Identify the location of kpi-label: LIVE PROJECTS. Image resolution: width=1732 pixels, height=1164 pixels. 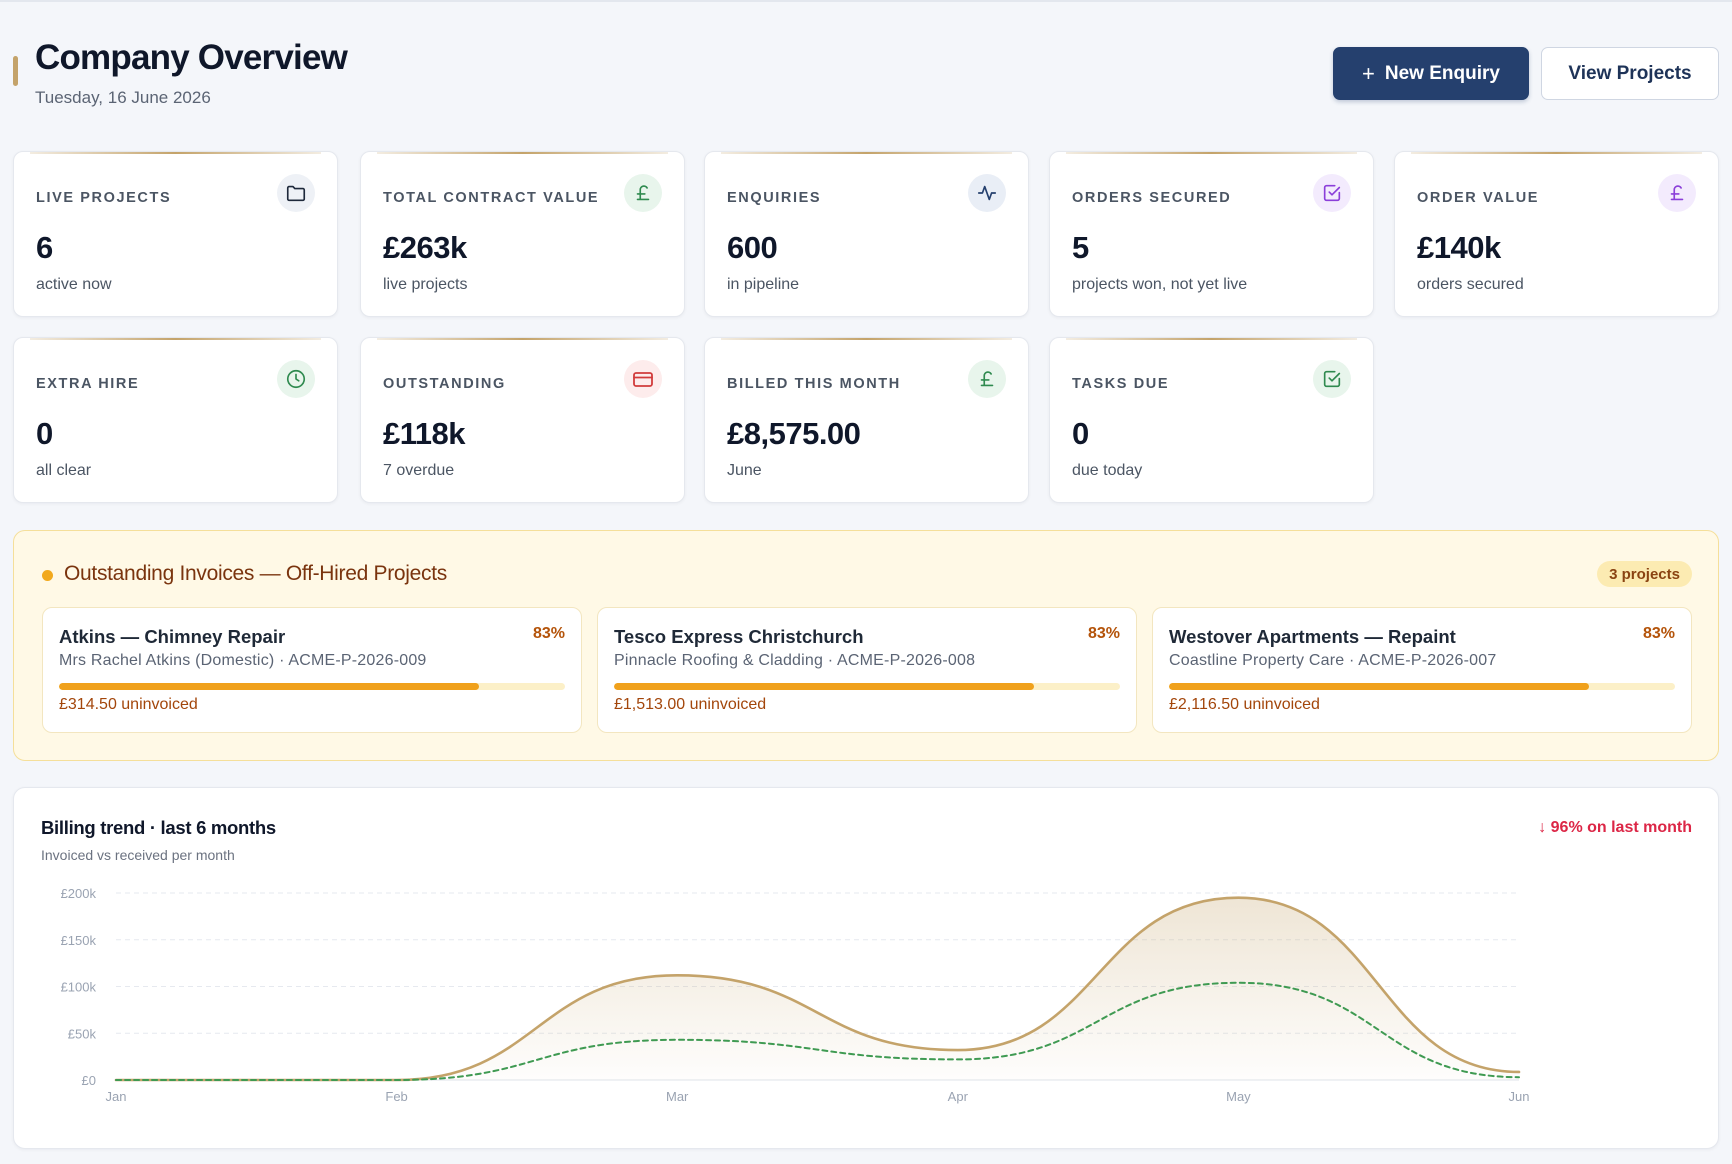
(104, 198).